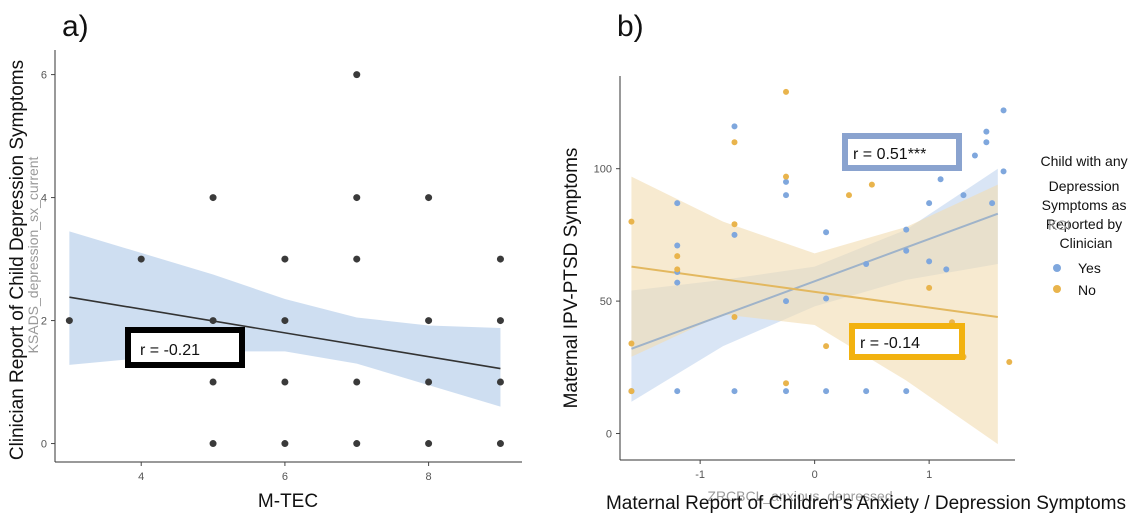 The height and width of the screenshot is (513, 1148). Describe the element at coordinates (630, 26) in the screenshot. I see `panel-b-label: b)` at that location.